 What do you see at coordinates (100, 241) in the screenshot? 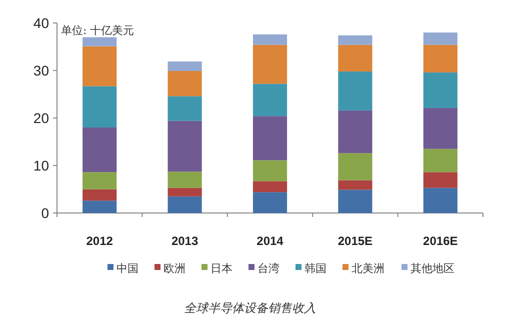
I see `x-tick-label: 2012` at bounding box center [100, 241].